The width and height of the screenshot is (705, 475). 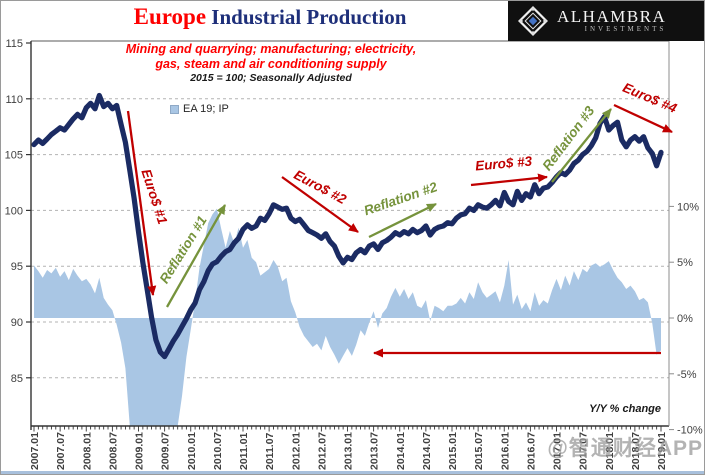 I want to click on page-title: Europe Industrial Production, so click(x=270, y=17).